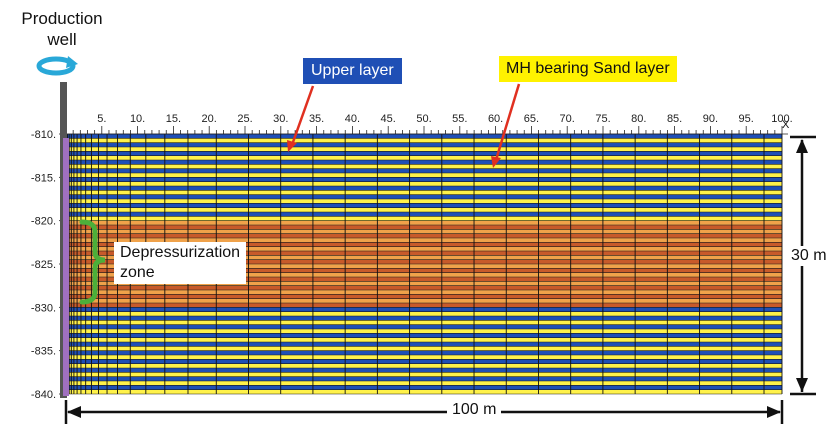 This screenshot has height=426, width=833. What do you see at coordinates (424, 412) in the screenshot?
I see `width-dimension` at bounding box center [424, 412].